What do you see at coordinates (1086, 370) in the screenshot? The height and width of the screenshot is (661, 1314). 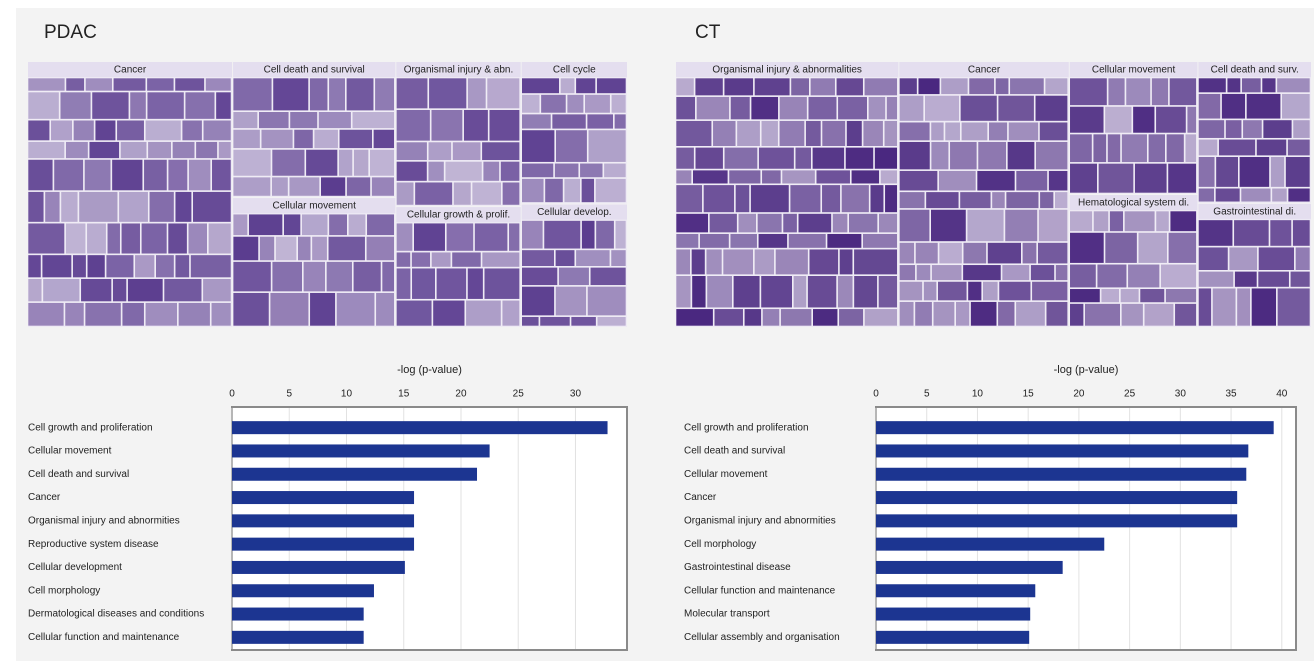 I see `x-axis-title: -log (p-value)` at bounding box center [1086, 370].